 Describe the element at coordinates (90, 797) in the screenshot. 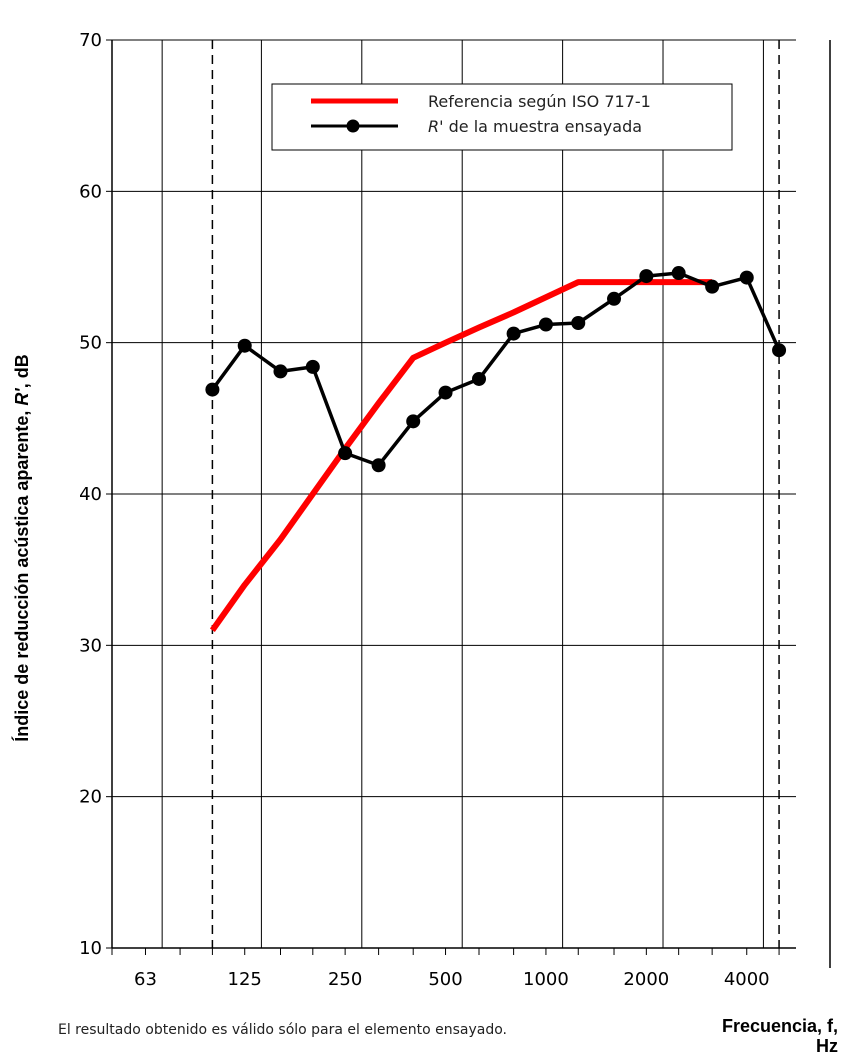

I see `y-tick-label: 20` at that location.